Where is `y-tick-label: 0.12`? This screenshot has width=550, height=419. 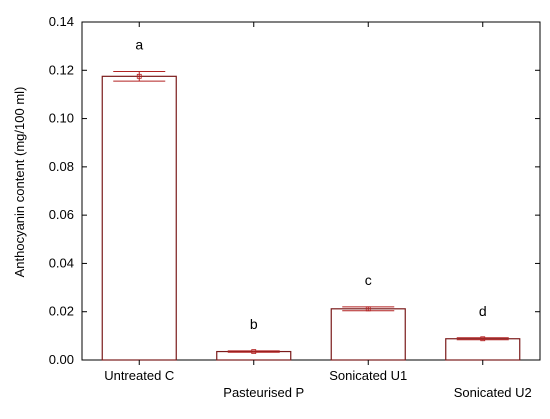 y-tick-label: 0.12 is located at coordinates (61, 69).